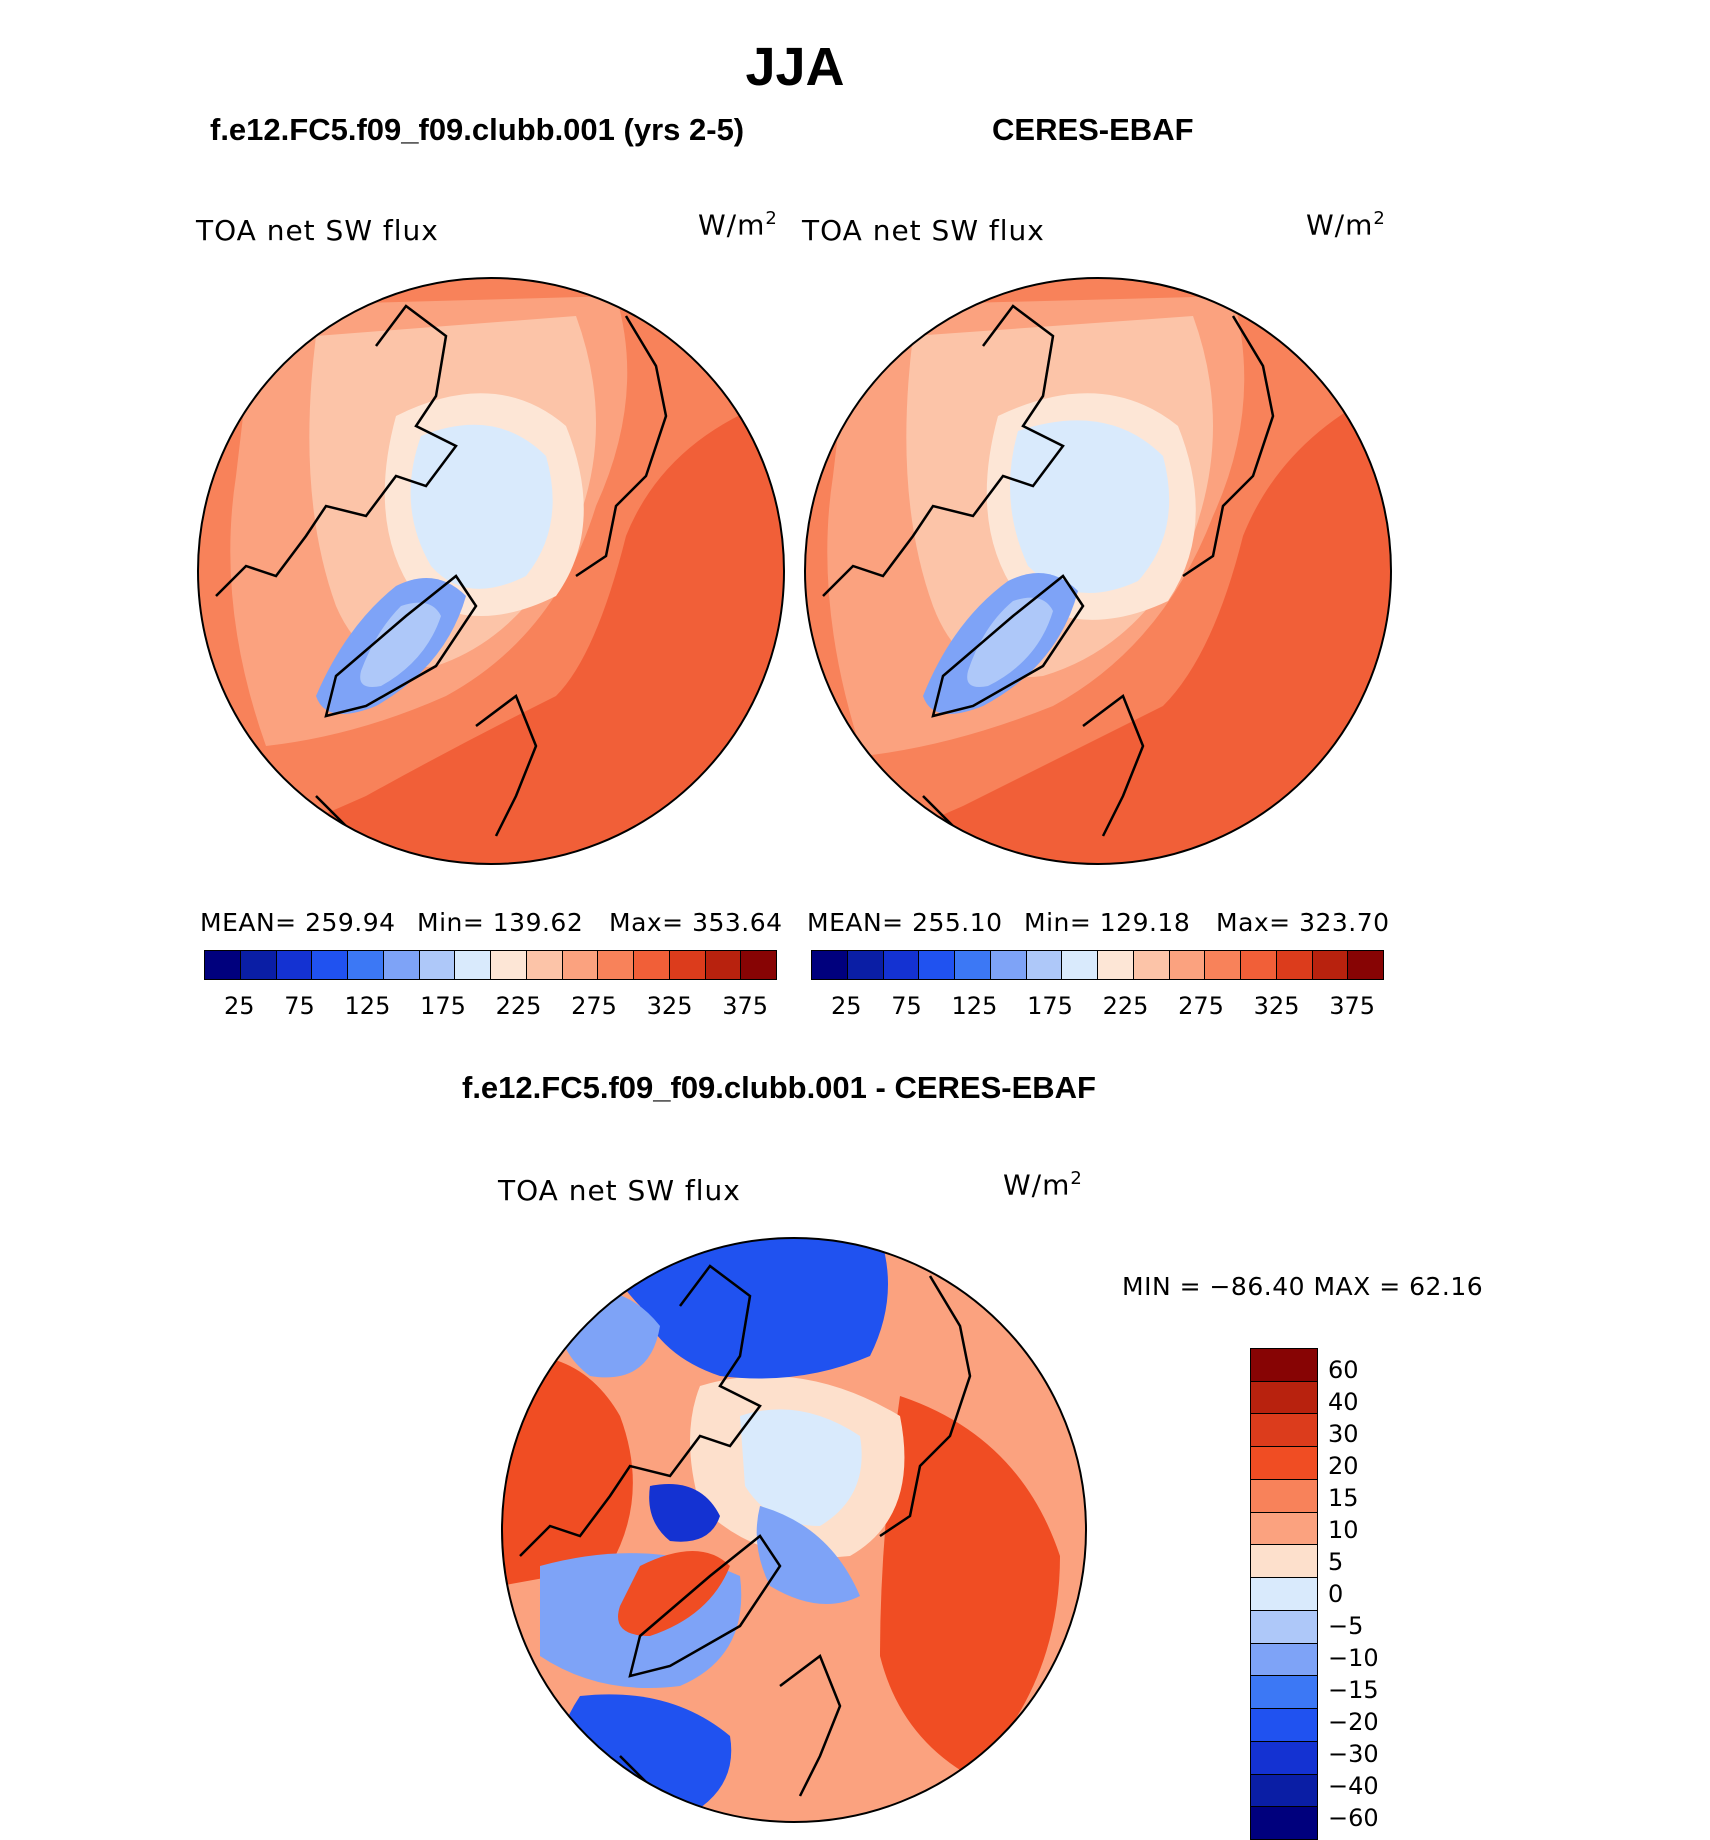  Describe the element at coordinates (1050, 1006) in the screenshot. I see `panel-2-colorbar-tick-label: 175` at that location.